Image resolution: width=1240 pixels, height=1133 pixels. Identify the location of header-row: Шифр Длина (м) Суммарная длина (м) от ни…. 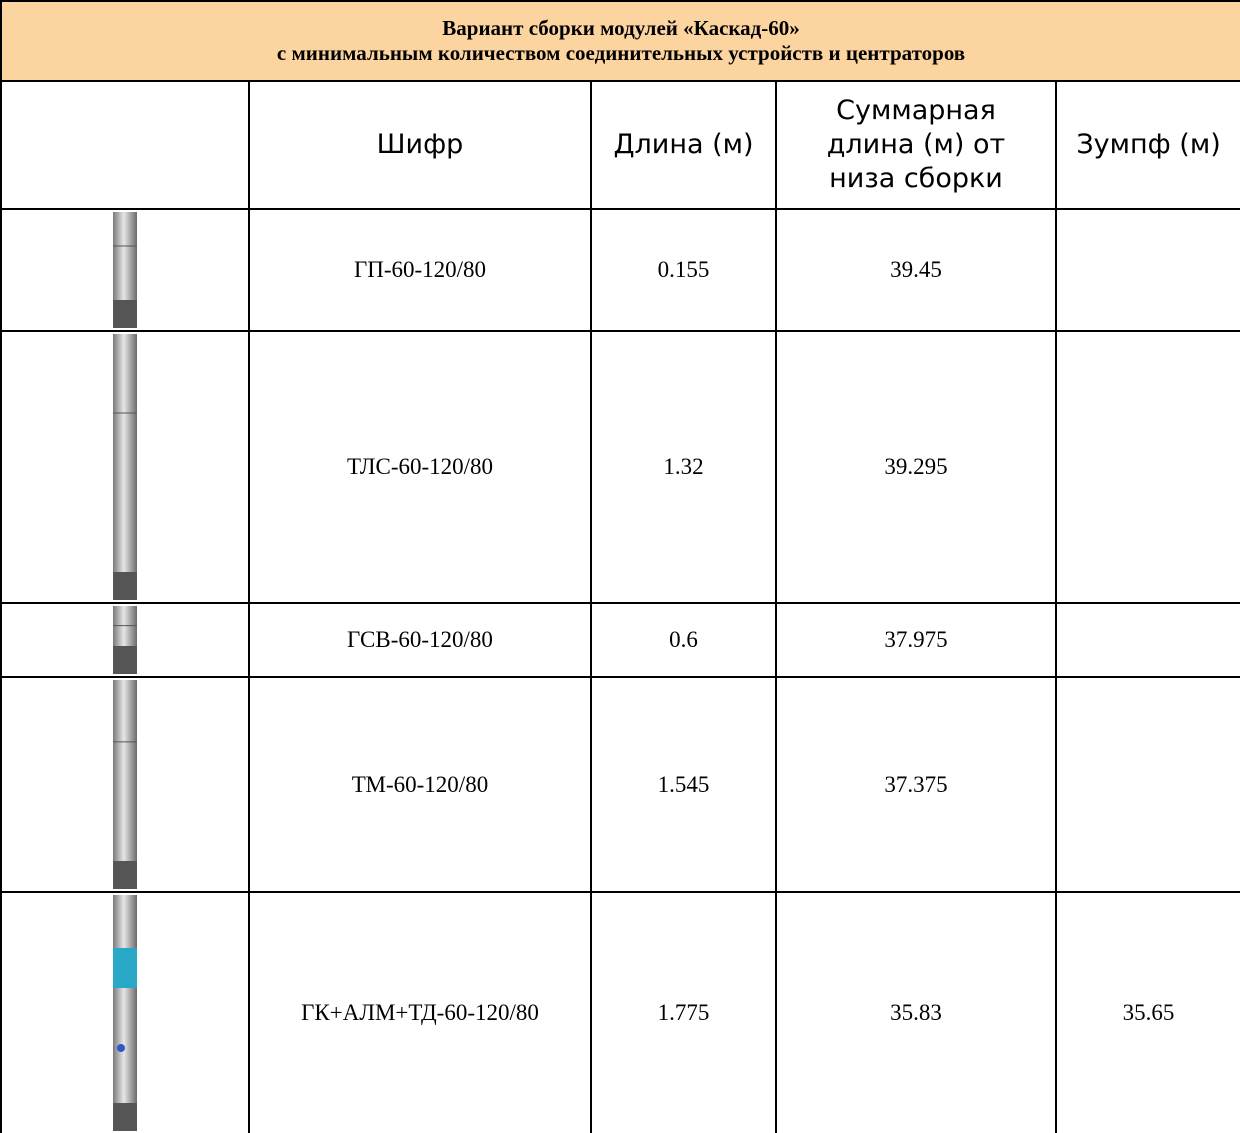
(620, 145).